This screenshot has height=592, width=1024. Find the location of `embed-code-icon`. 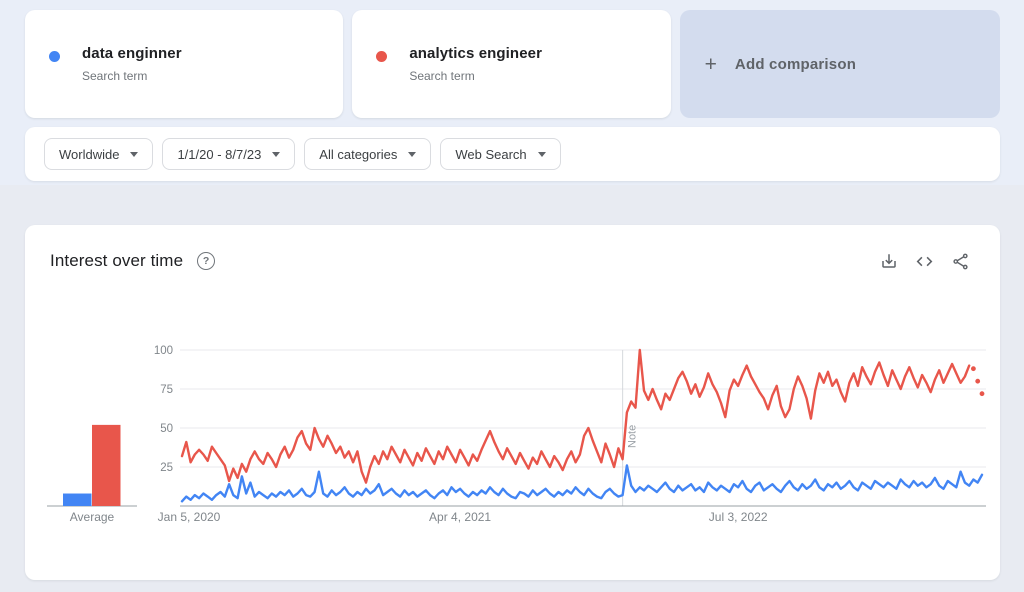

embed-code-icon is located at coordinates (924, 261).